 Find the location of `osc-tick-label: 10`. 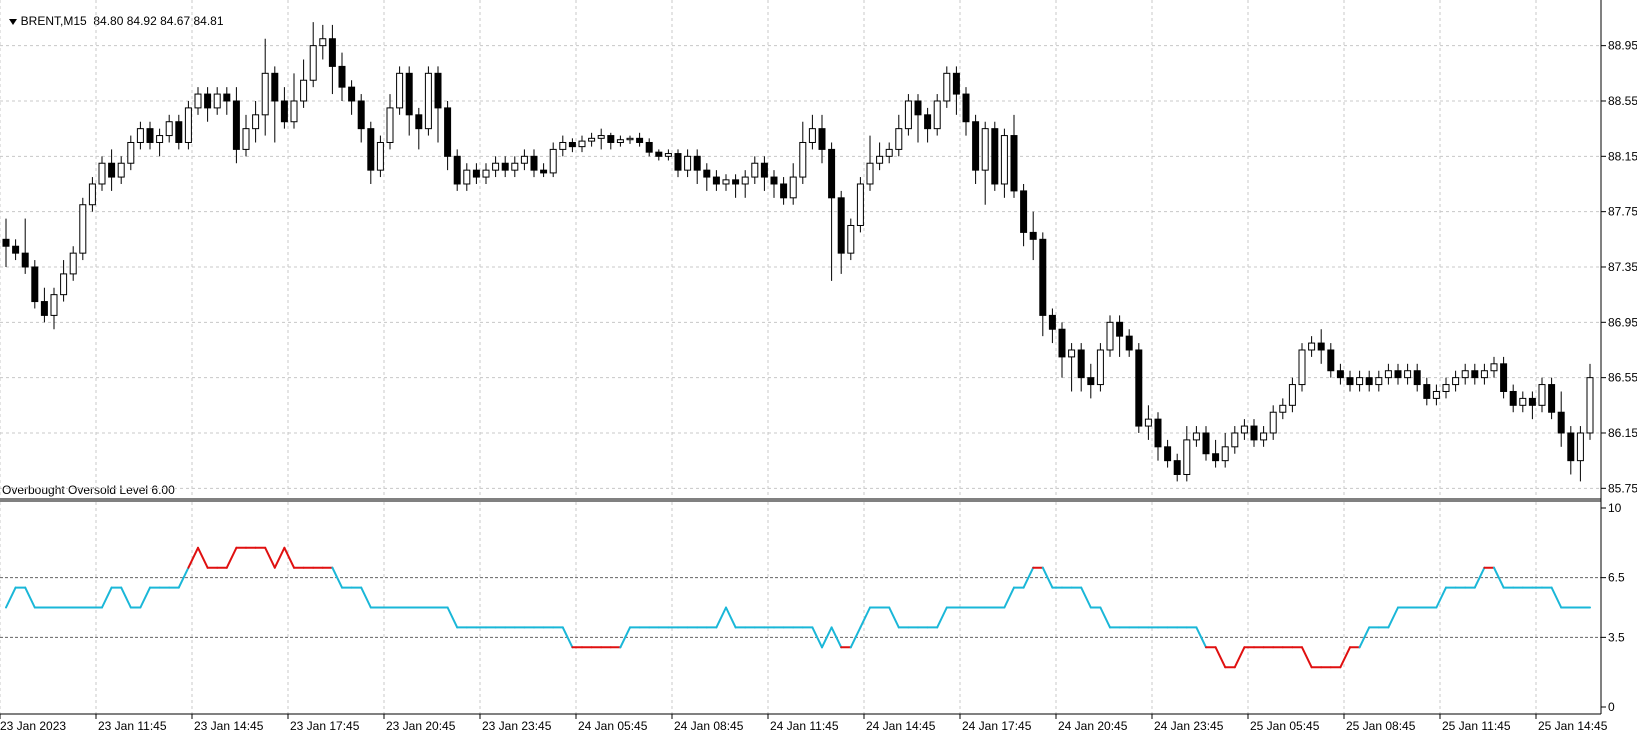

osc-tick-label: 10 is located at coordinates (1615, 508).